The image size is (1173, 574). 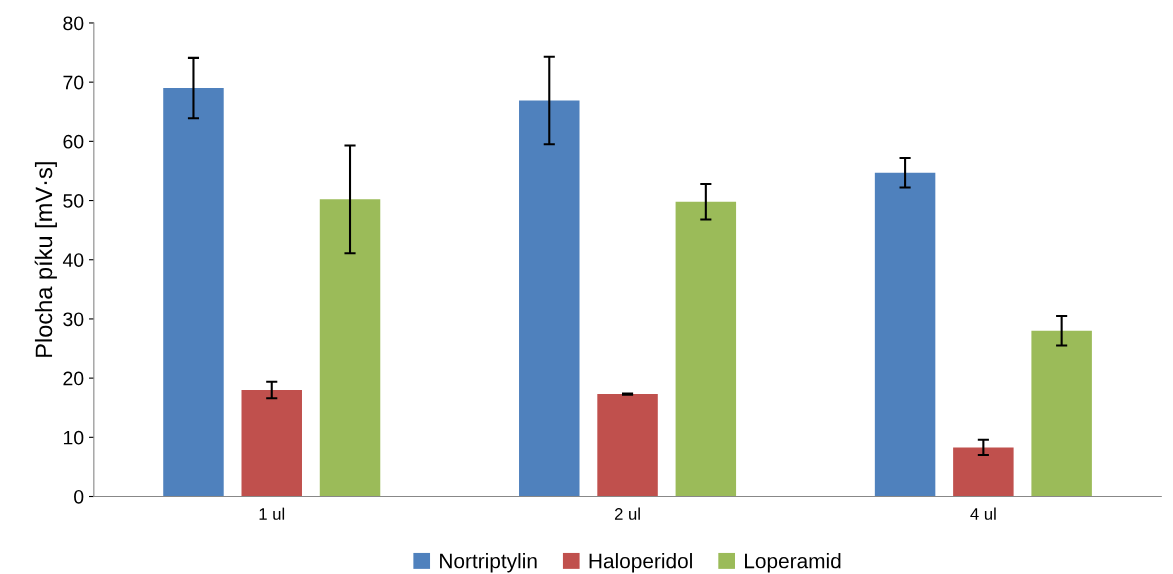 What do you see at coordinates (640, 563) in the screenshot?
I see `legend-label: Haloperidol` at bounding box center [640, 563].